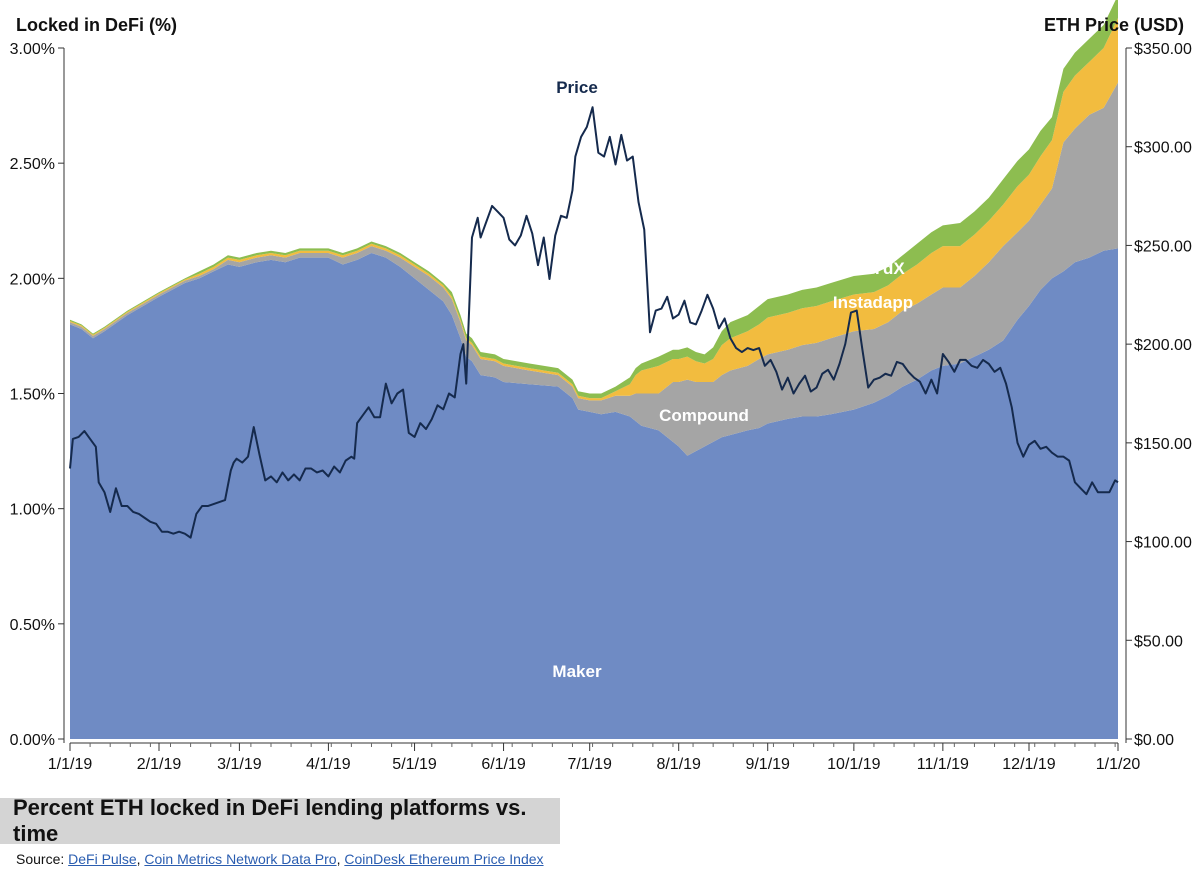  What do you see at coordinates (32, 164) in the screenshot?
I see `left-tick-label: 2.50%` at bounding box center [32, 164].